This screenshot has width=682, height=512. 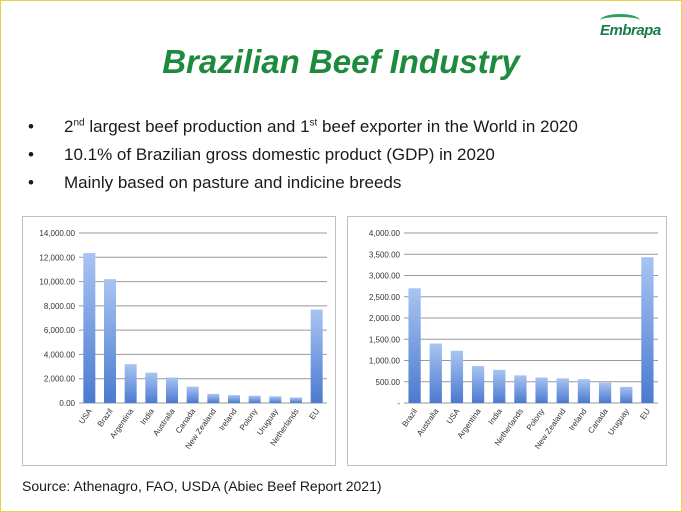 I want to click on bullet-superscript: nd, so click(x=79, y=123).